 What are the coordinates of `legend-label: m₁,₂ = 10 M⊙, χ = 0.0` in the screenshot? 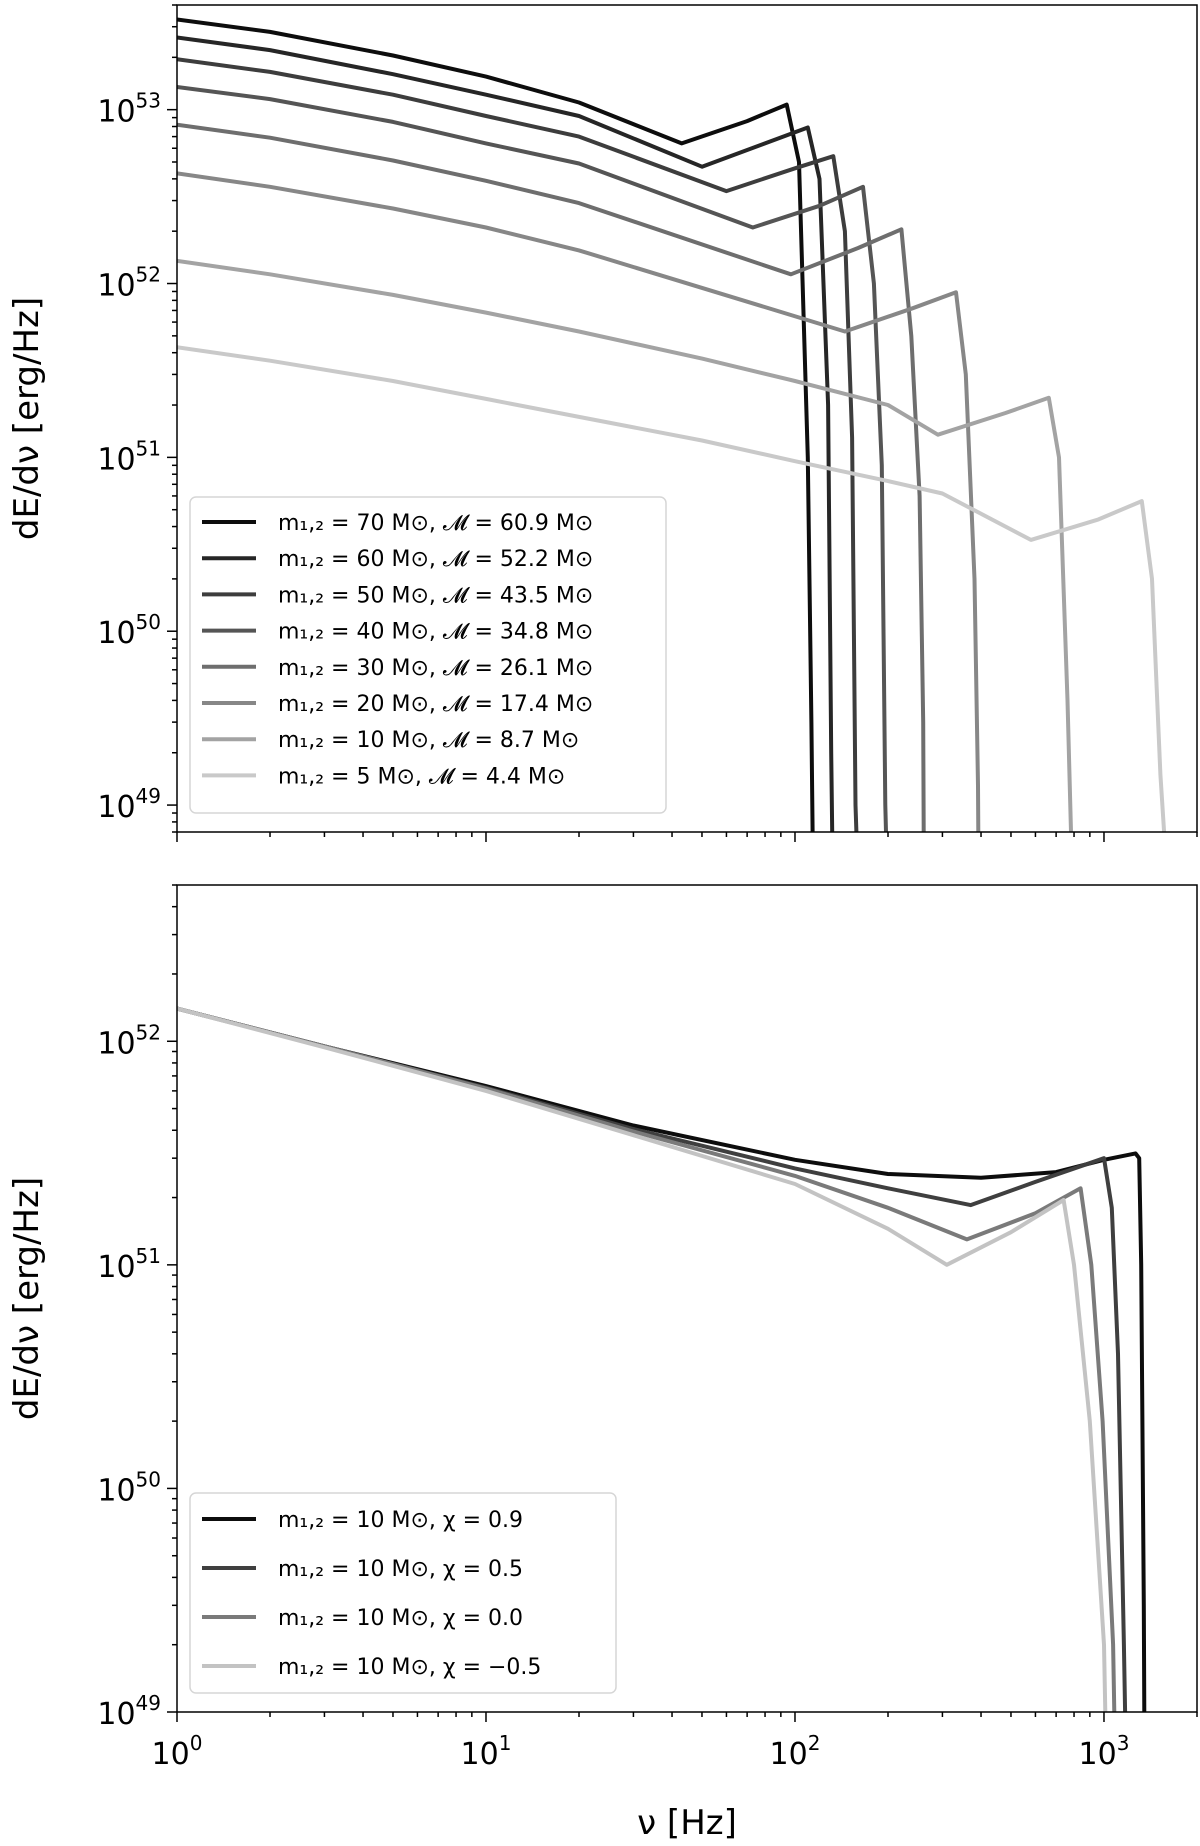 It's located at (400, 1618).